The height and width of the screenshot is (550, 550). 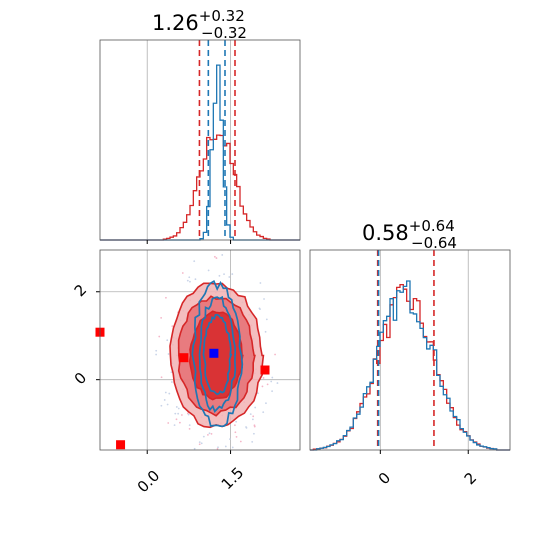 I want to click on title-y-param: 0.58+0.64, so click(x=408, y=231).